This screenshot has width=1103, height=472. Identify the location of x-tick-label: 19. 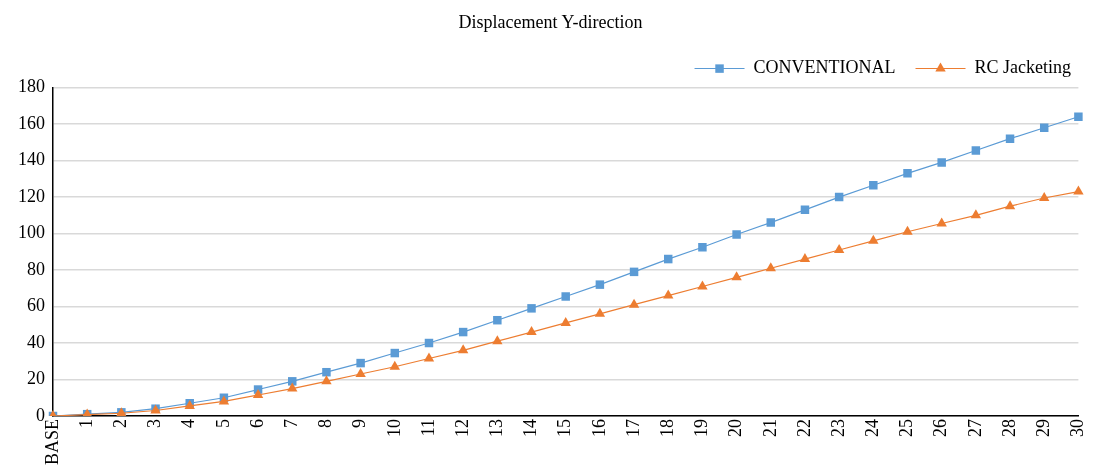
(701, 427).